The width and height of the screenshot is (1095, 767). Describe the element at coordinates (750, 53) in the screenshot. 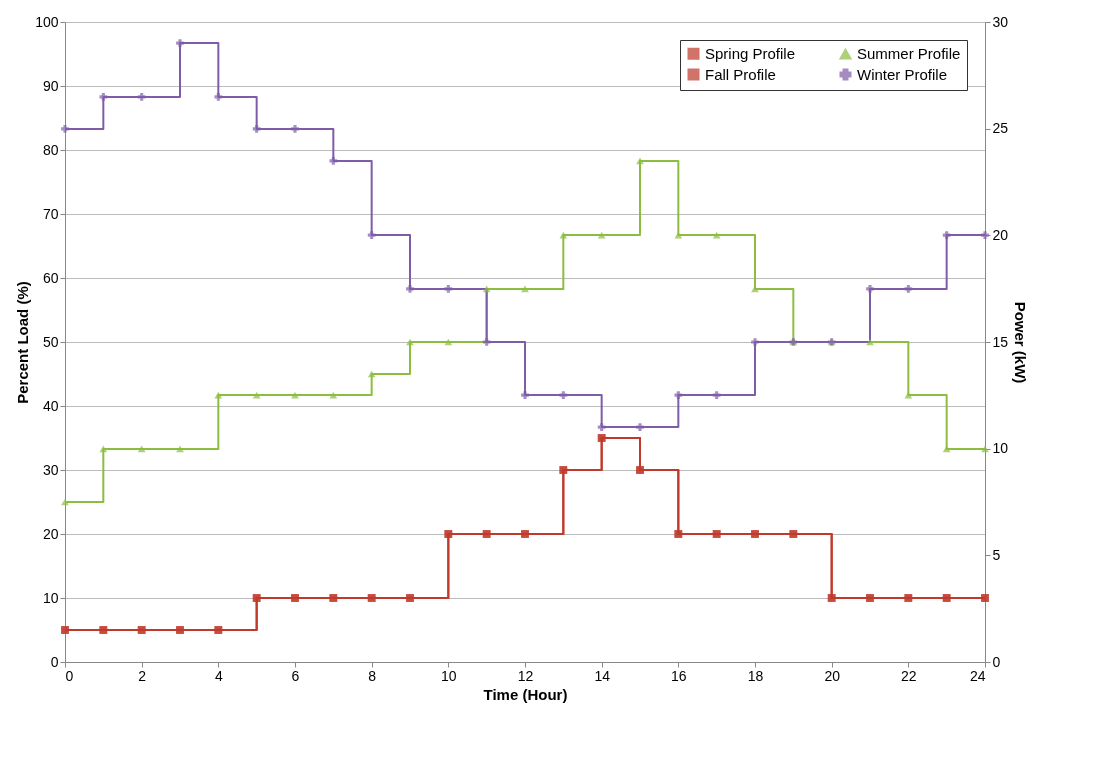

I see `legend-label: Spring Profile` at that location.